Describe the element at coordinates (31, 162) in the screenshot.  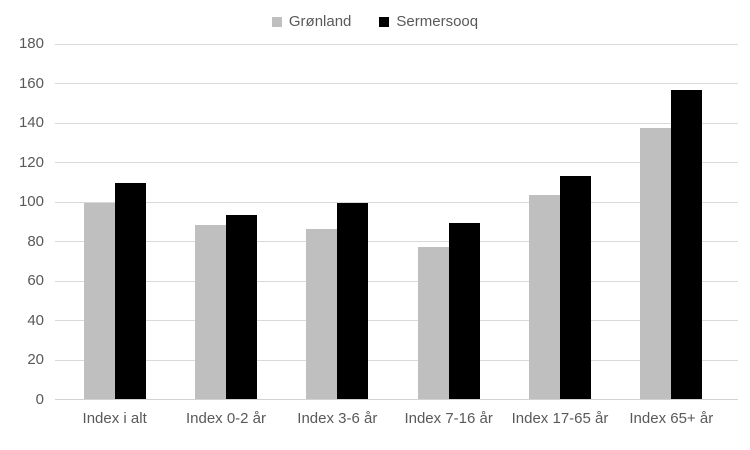
I see `y-tick-label: 120` at that location.